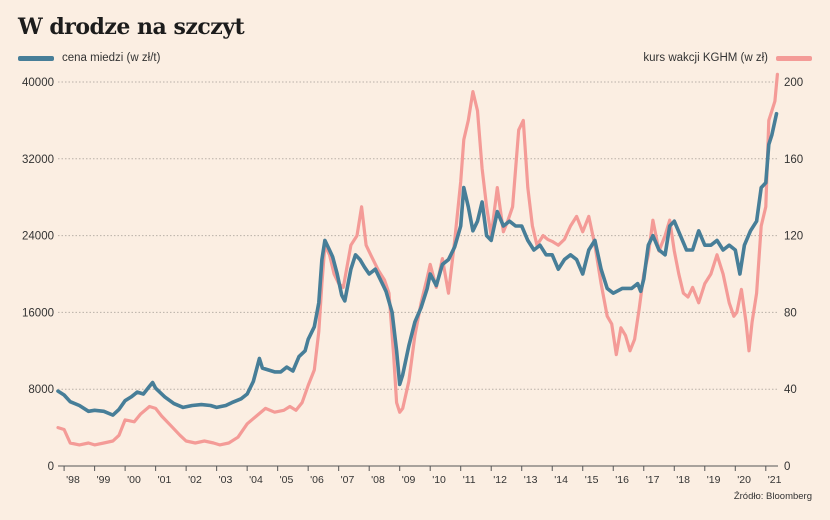  Describe the element at coordinates (705, 58) in the screenshot. I see `legend-kghm-label: kurs wakcji KGHM (w zł)` at that location.